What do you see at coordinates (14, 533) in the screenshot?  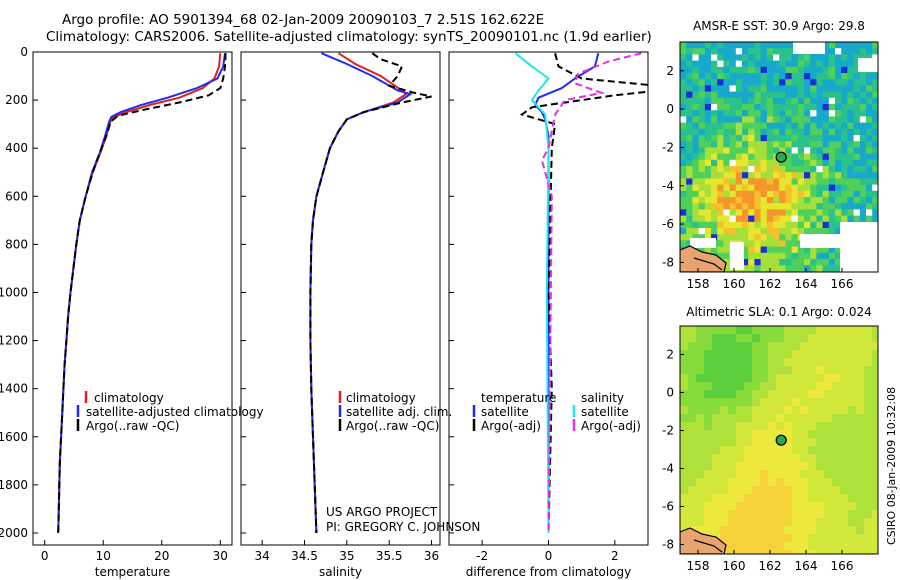 I see `y-tick-label: 2000` at bounding box center [14, 533].